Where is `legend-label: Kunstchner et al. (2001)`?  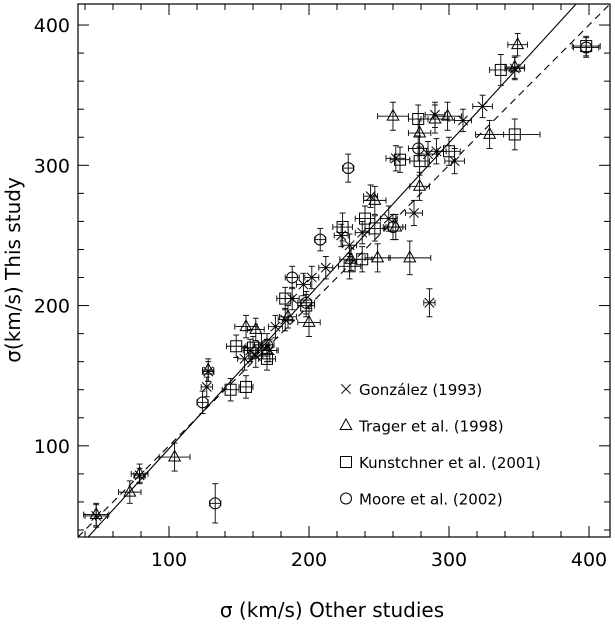
legend-label: Kunstchner et al. (2001) is located at coordinates (450, 463).